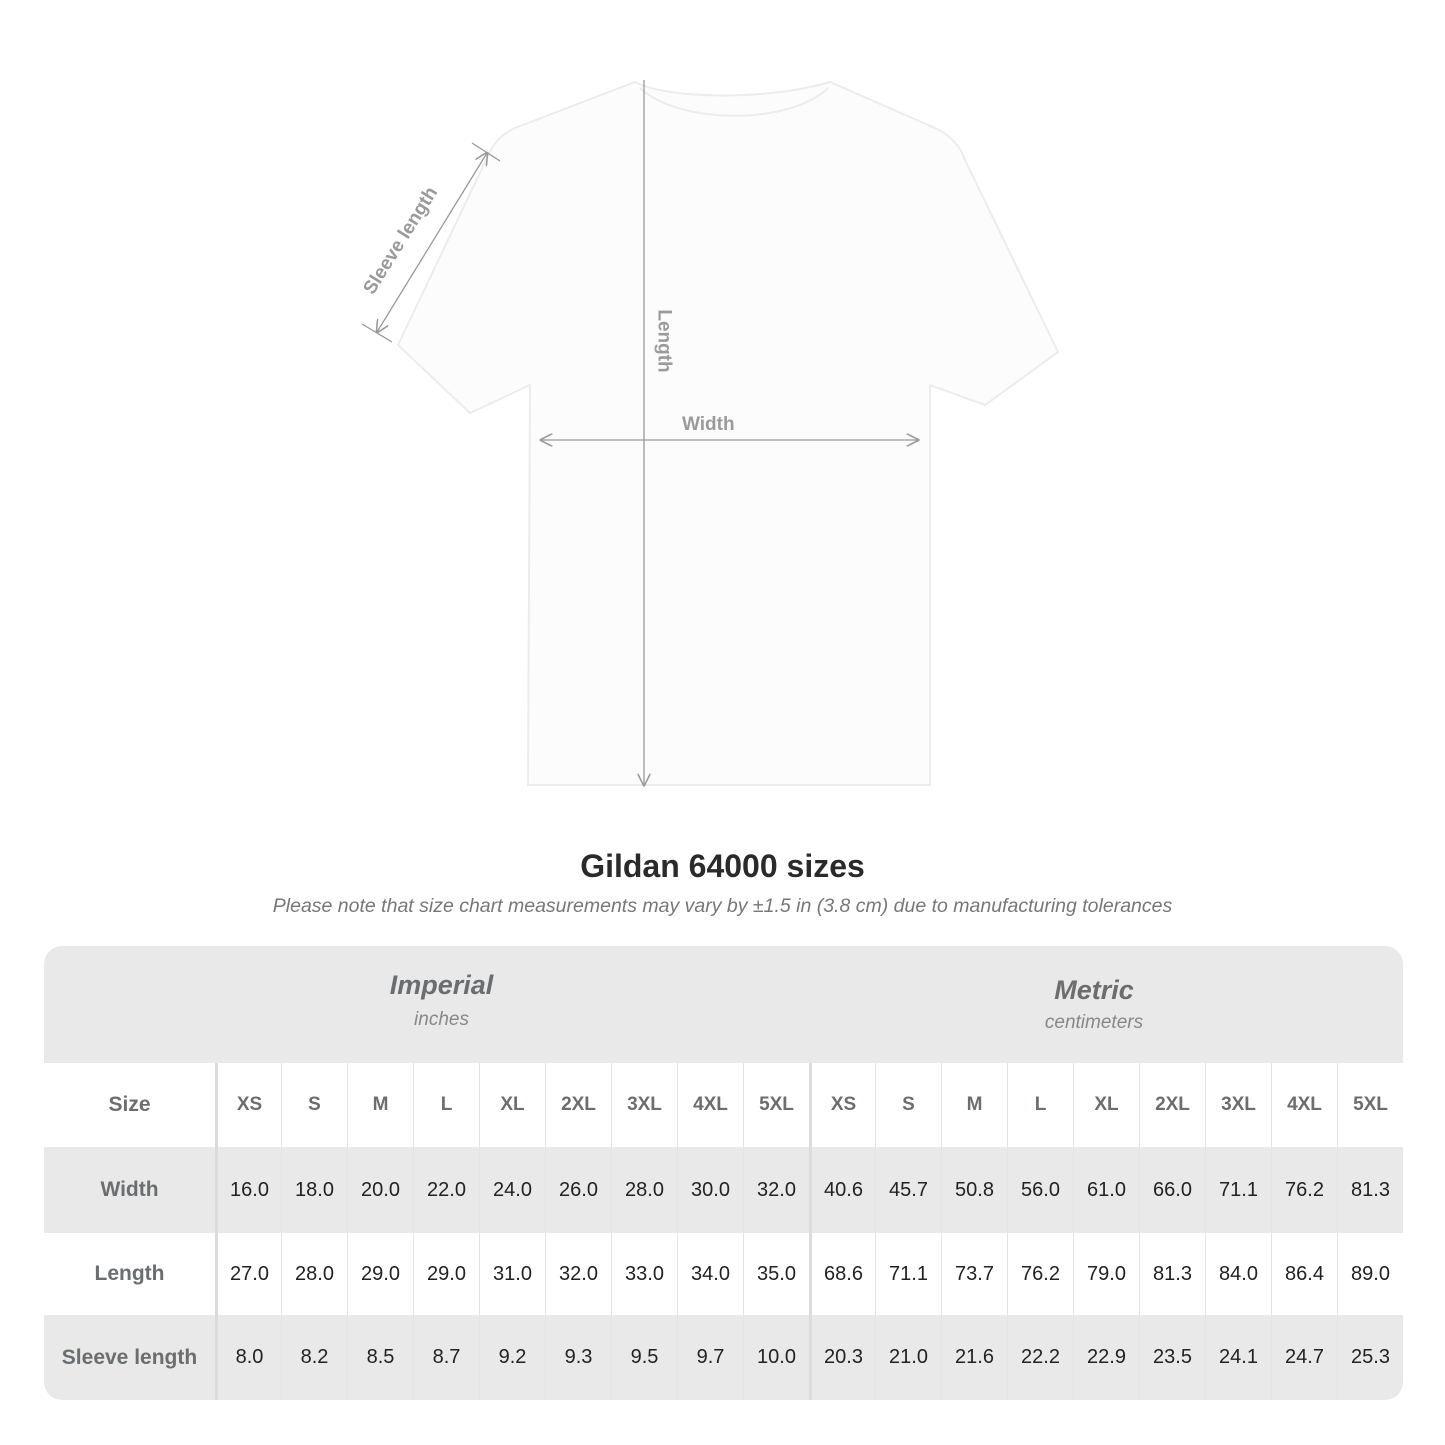 This screenshot has height=1445, width=1445. I want to click on table-cell: 24.0, so click(512, 1190).